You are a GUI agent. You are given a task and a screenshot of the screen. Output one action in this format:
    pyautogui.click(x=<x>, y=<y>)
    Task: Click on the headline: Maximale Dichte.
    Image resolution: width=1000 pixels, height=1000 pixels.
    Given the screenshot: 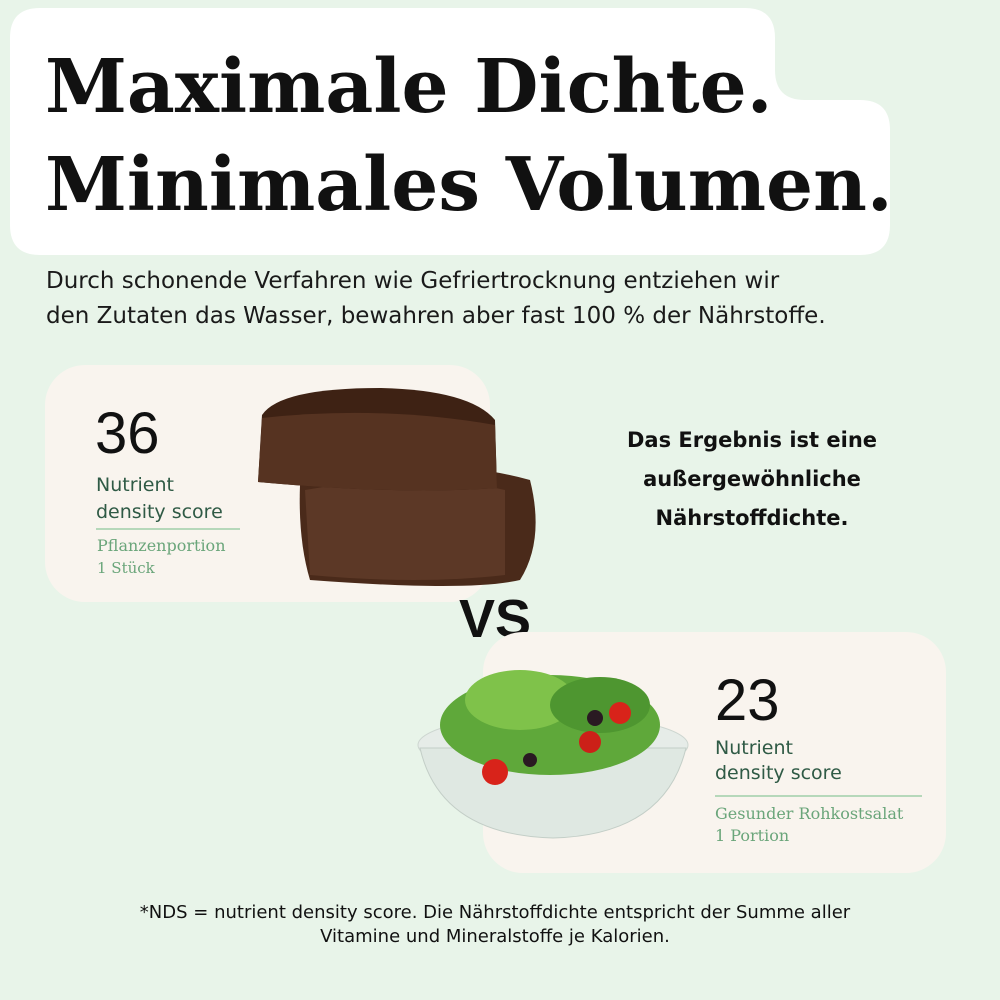 What is the action you would take?
    pyautogui.click(x=408, y=87)
    